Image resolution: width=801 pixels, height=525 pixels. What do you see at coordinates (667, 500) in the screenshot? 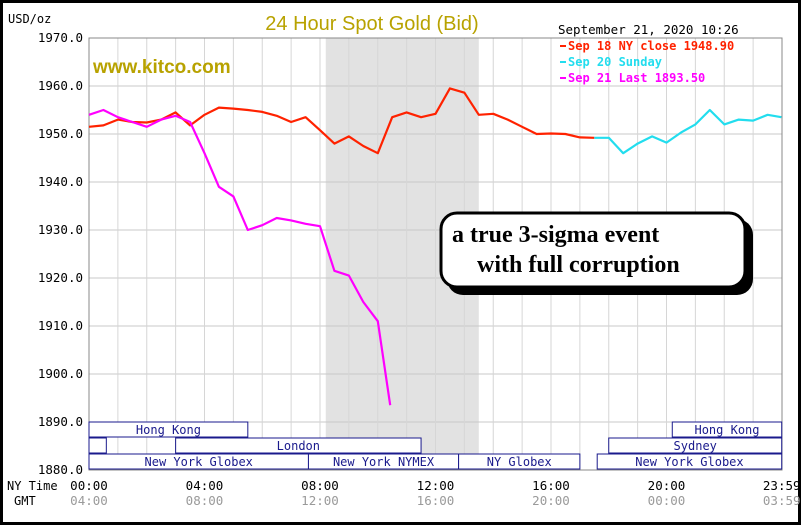
I see `x-tick-label-gmt: 00:00` at bounding box center [667, 500].